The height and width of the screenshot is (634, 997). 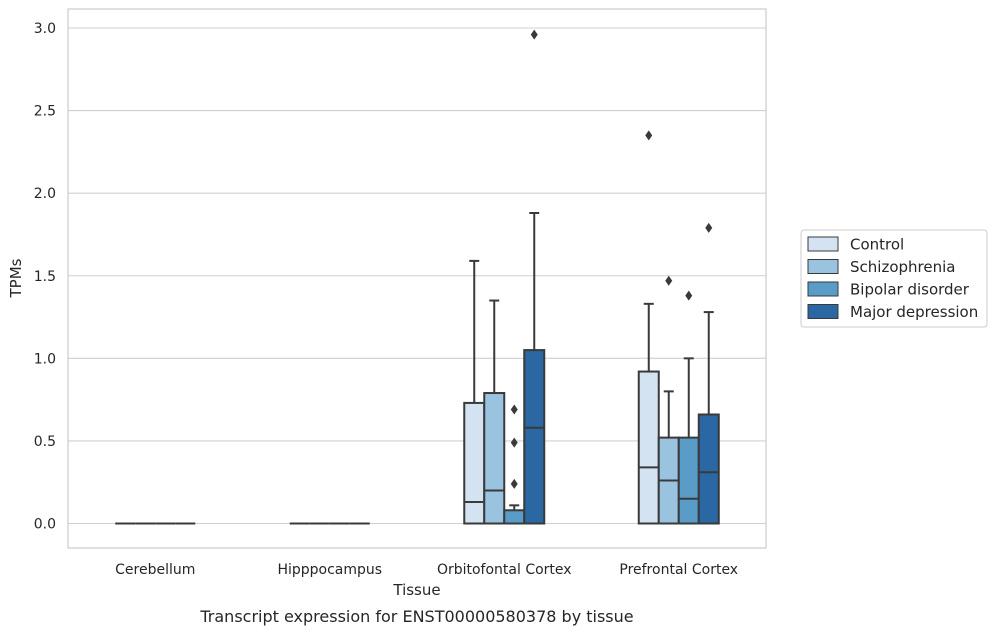 What do you see at coordinates (45, 112) in the screenshot?
I see `y-tick-label: 2.5` at bounding box center [45, 112].